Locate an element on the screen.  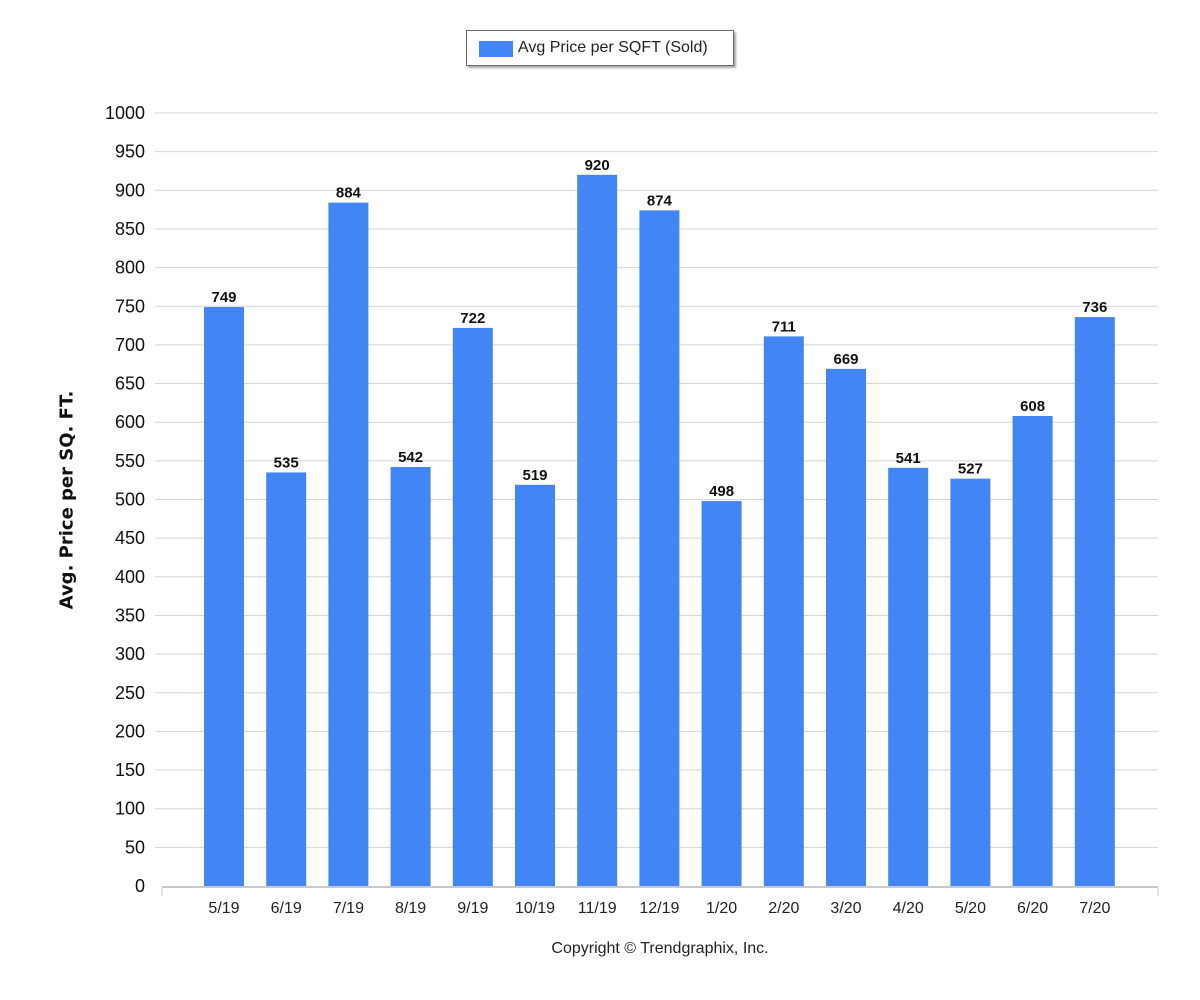
x-tick-label: 6/19 is located at coordinates (286, 908).